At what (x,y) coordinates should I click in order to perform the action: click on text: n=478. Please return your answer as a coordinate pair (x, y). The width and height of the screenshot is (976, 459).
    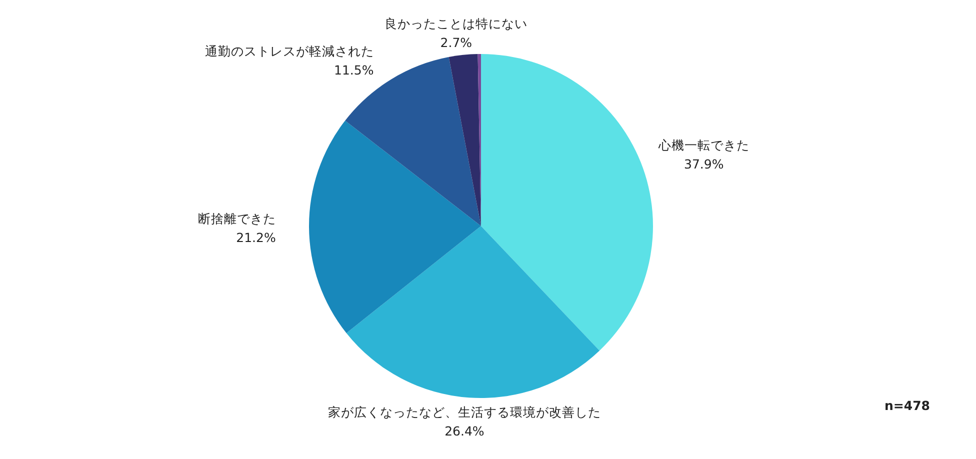
    Looking at the image, I should click on (907, 405).